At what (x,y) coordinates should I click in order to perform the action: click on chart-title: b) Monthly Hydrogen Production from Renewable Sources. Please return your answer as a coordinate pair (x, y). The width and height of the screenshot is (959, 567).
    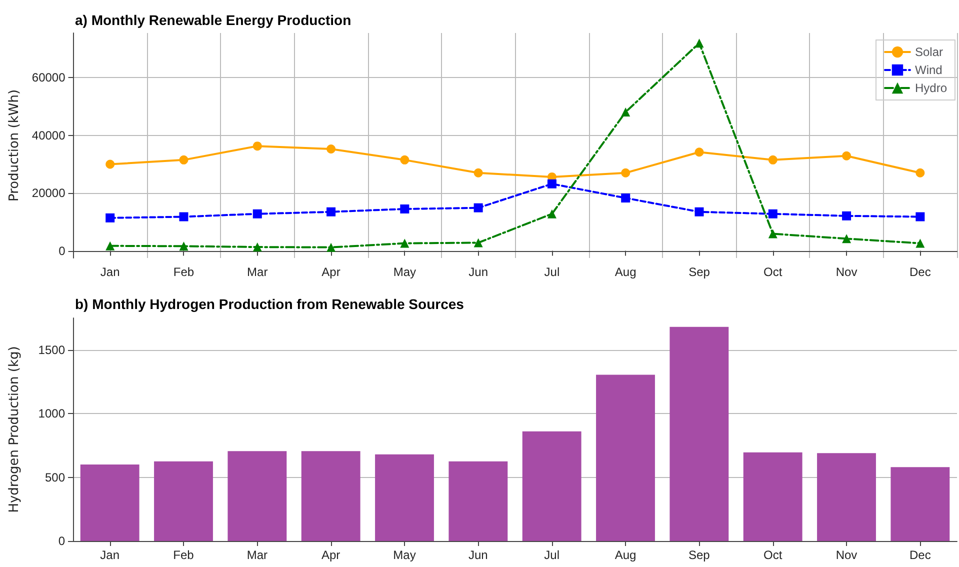
    Looking at the image, I should click on (269, 304).